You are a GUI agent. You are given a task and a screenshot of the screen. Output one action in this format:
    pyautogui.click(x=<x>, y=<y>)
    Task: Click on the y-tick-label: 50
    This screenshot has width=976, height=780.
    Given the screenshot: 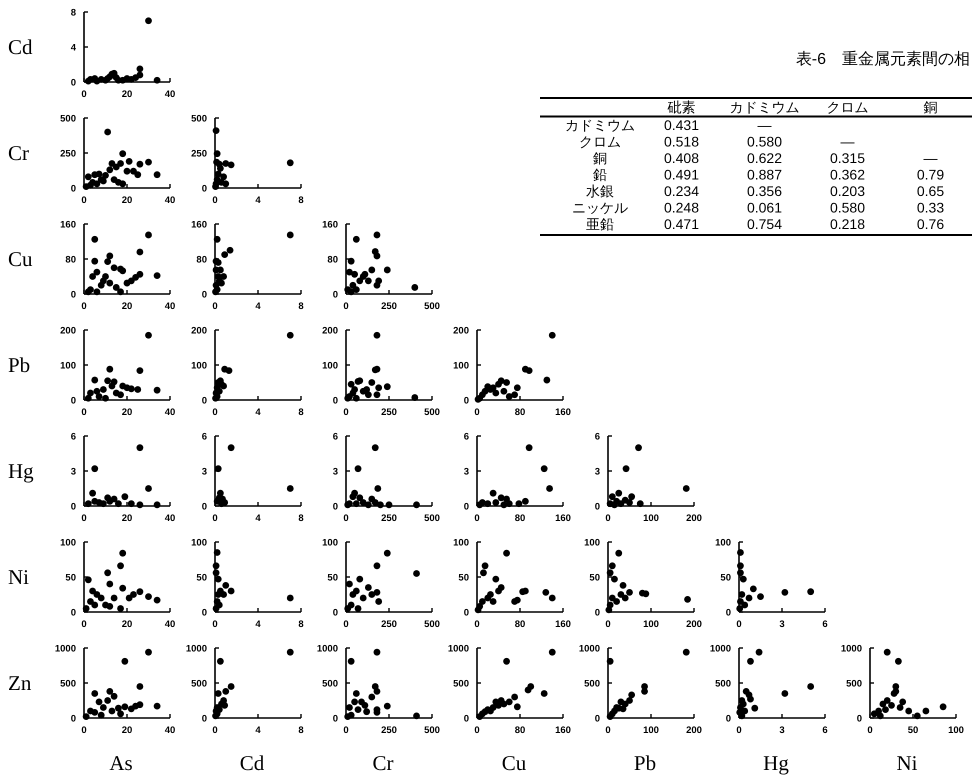 What is the action you would take?
    pyautogui.click(x=70, y=578)
    